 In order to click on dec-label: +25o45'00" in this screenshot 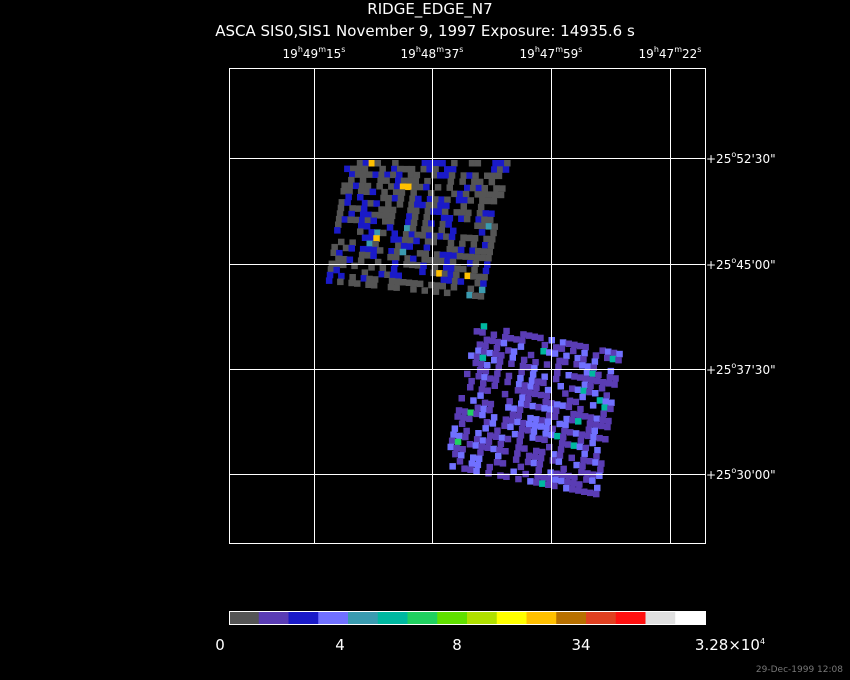, I will do `click(741, 264)`.